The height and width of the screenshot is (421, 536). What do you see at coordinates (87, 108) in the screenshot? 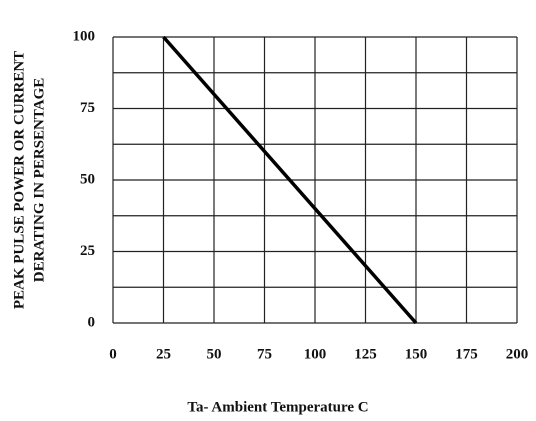
I see `y-tick-label: 75` at bounding box center [87, 108].